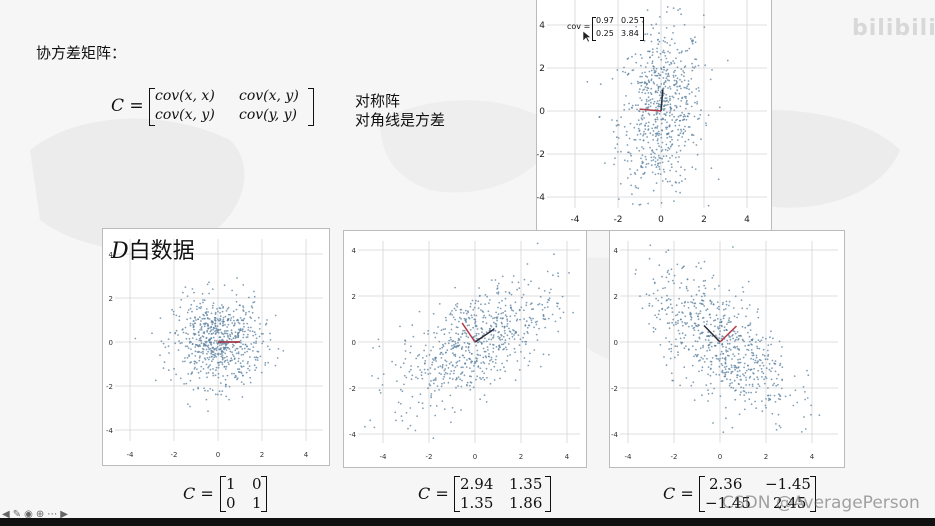 This screenshot has width=935, height=526. I want to click on more-icon: ⋯, so click(52, 514).